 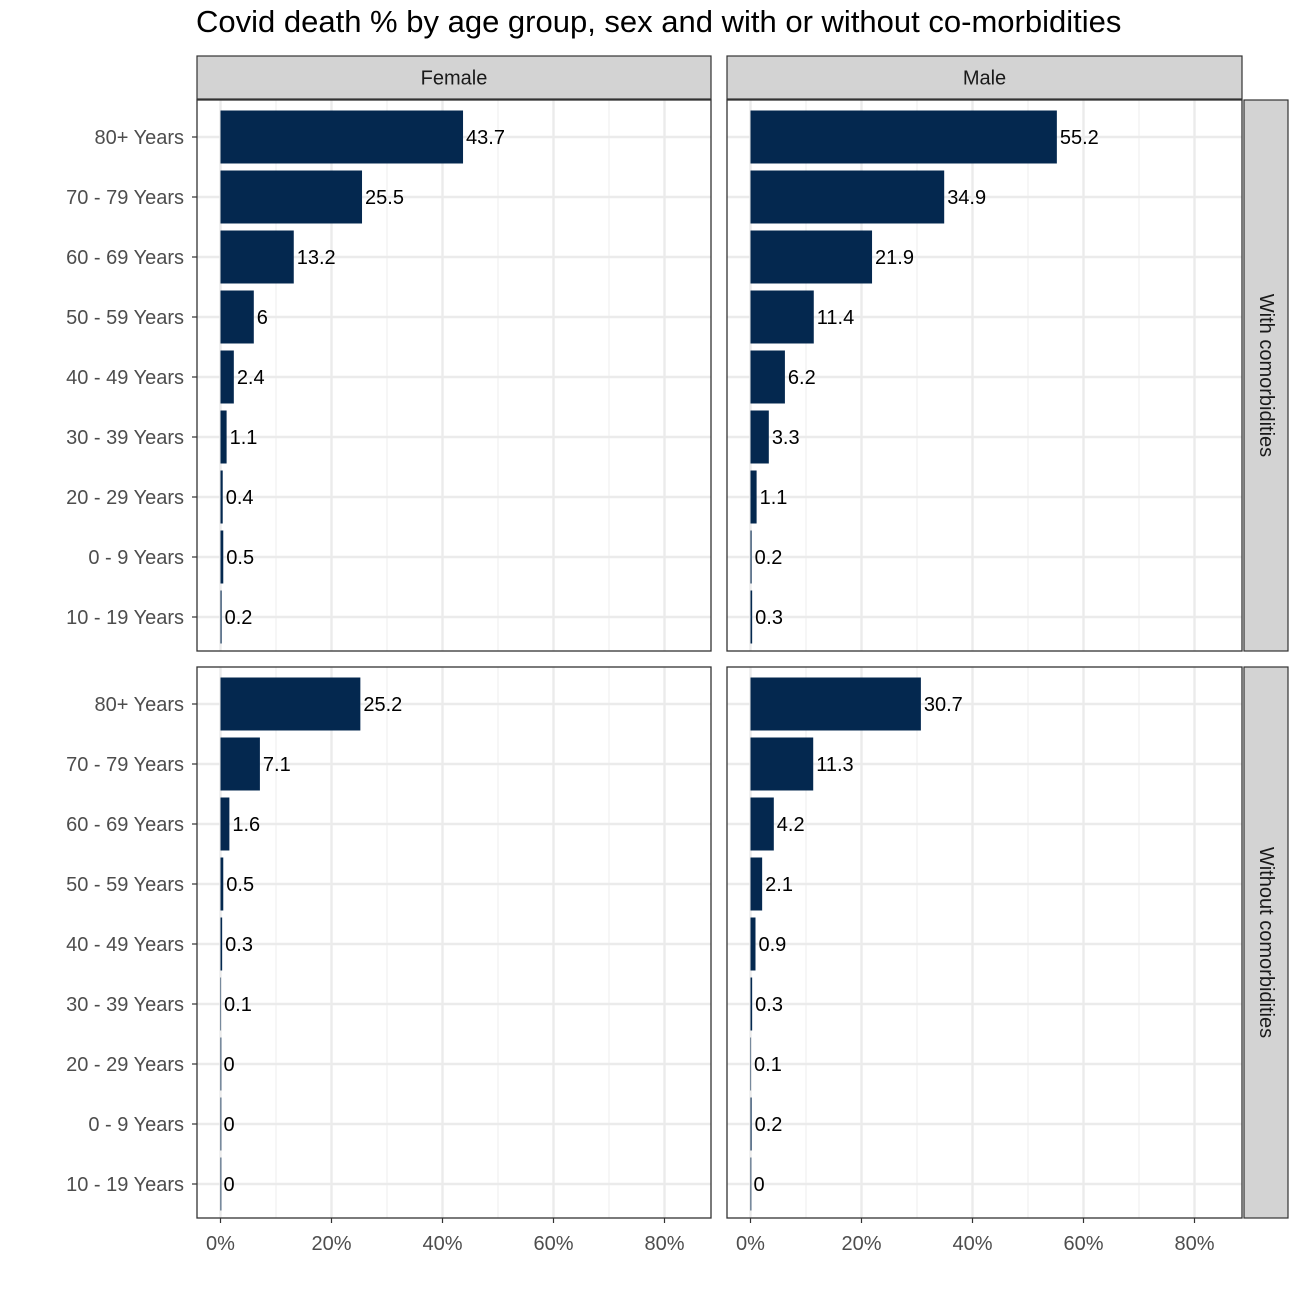 What do you see at coordinates (779, 885) in the screenshot?
I see `data-label: 2.1` at bounding box center [779, 885].